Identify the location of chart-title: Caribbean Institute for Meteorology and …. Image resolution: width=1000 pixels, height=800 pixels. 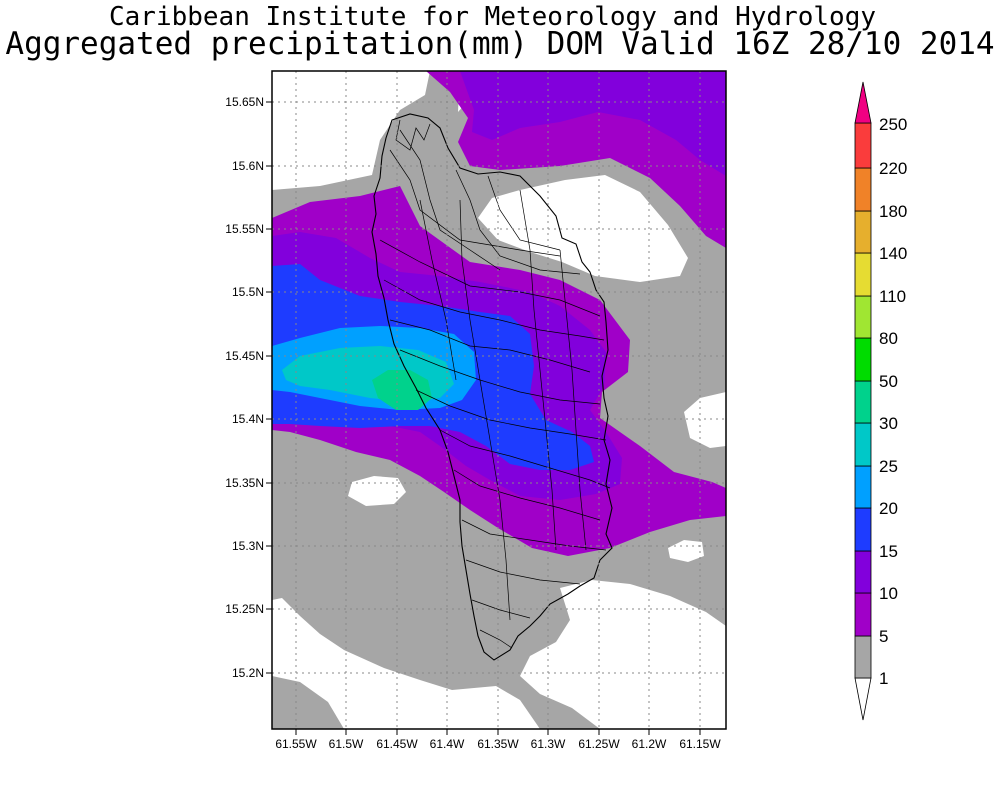
(492, 17).